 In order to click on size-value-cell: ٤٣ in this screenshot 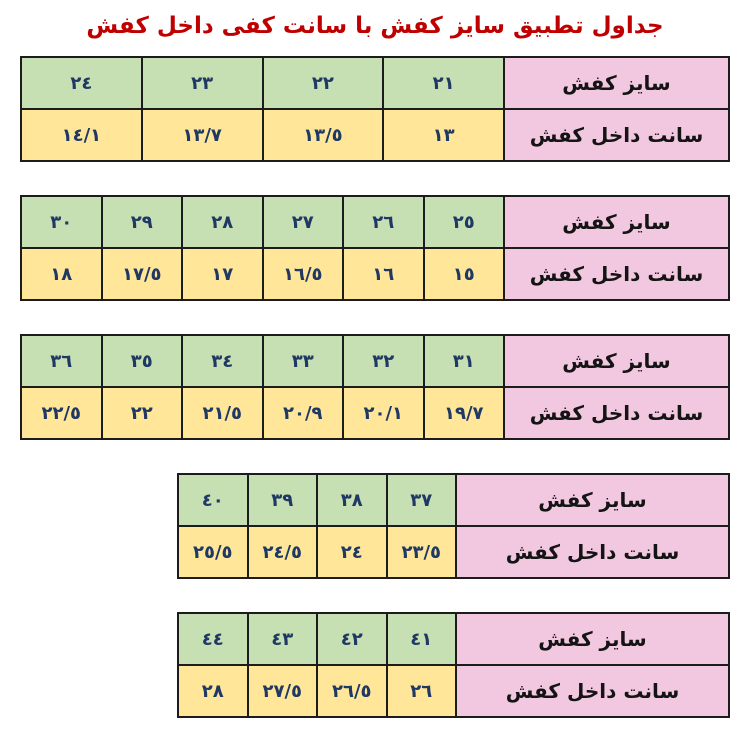, I will do `click(282, 639)`.